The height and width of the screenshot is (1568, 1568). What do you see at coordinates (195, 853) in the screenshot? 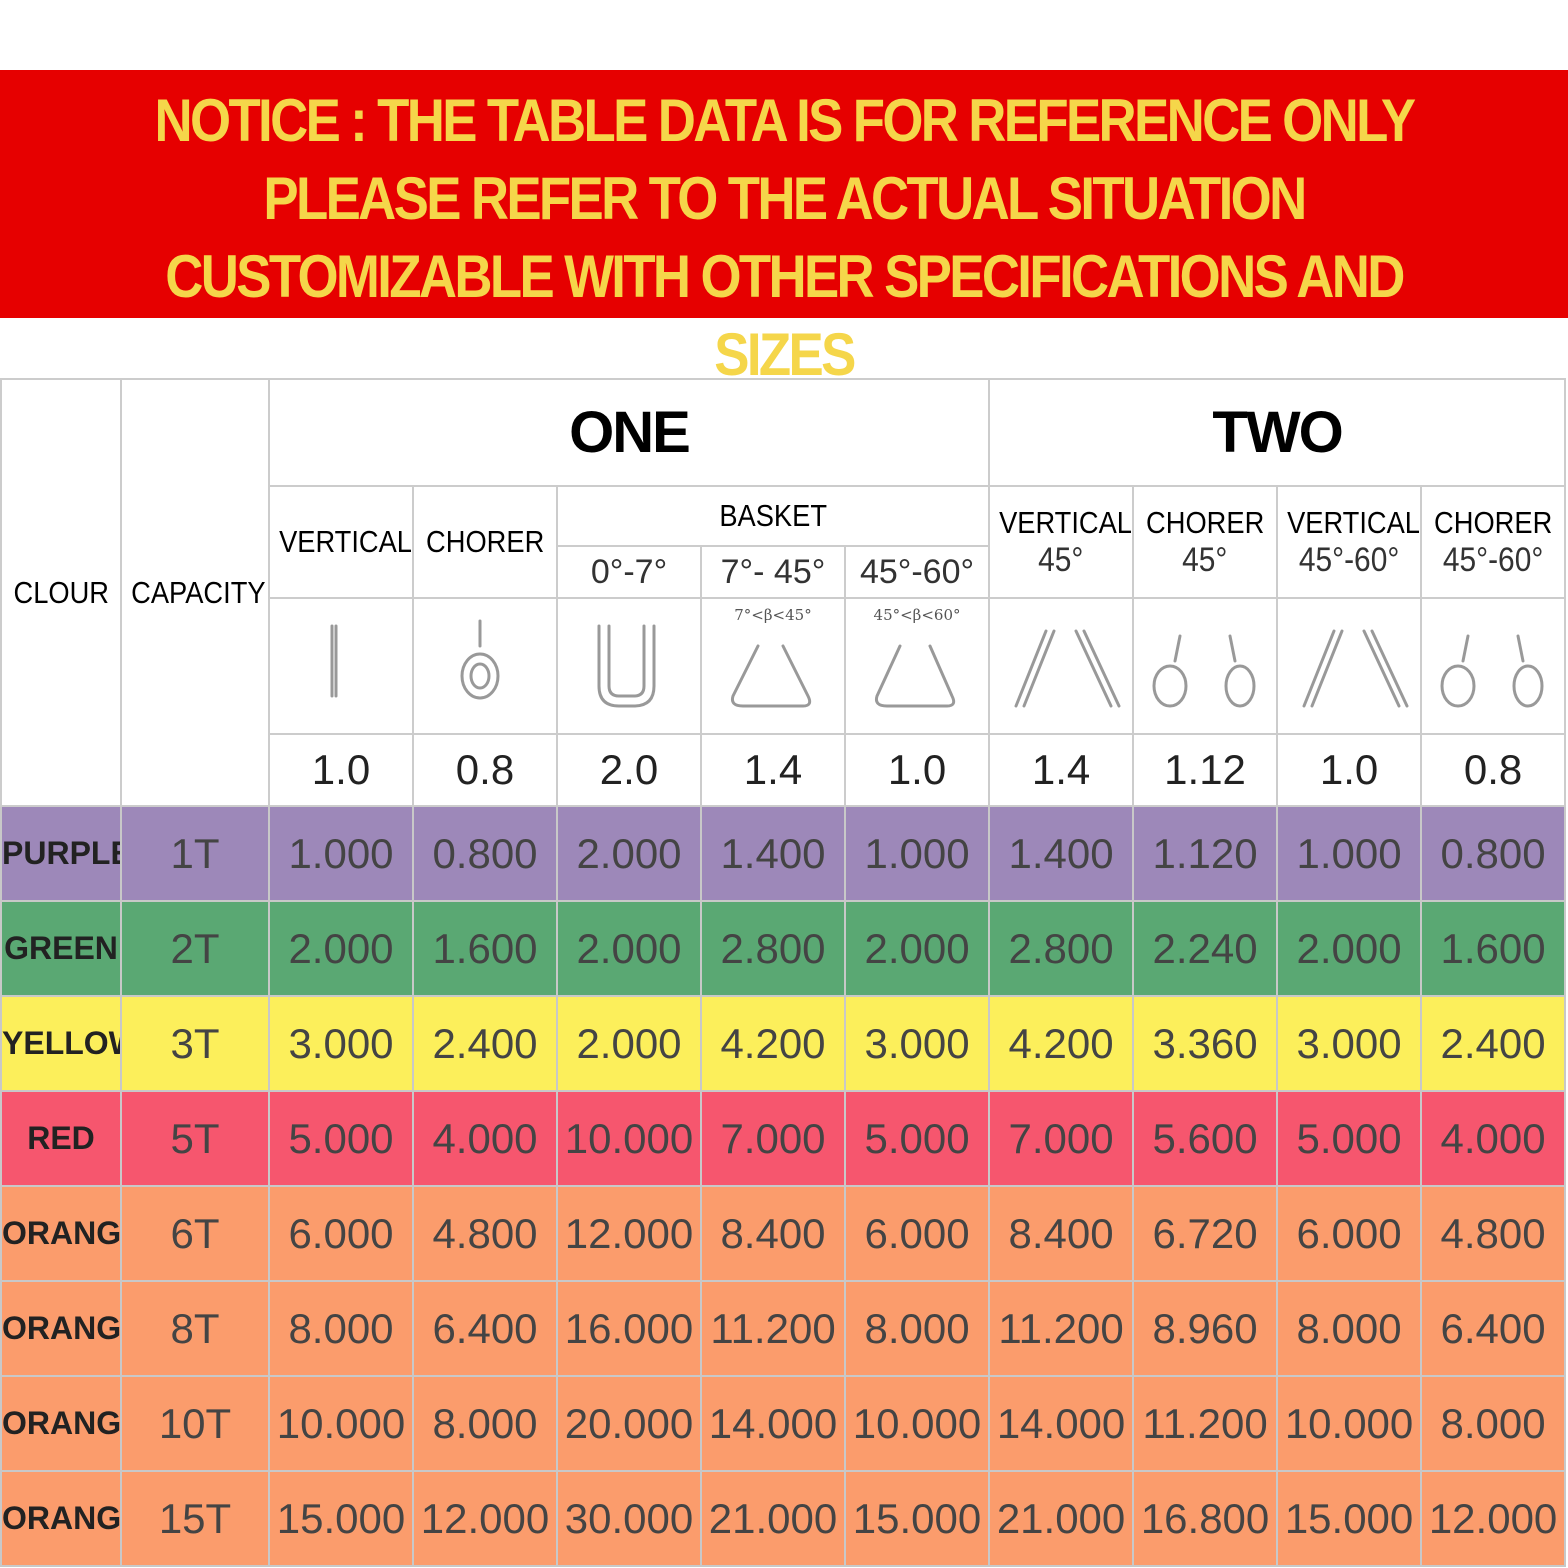
I see `capacity-cell: 1T` at bounding box center [195, 853].